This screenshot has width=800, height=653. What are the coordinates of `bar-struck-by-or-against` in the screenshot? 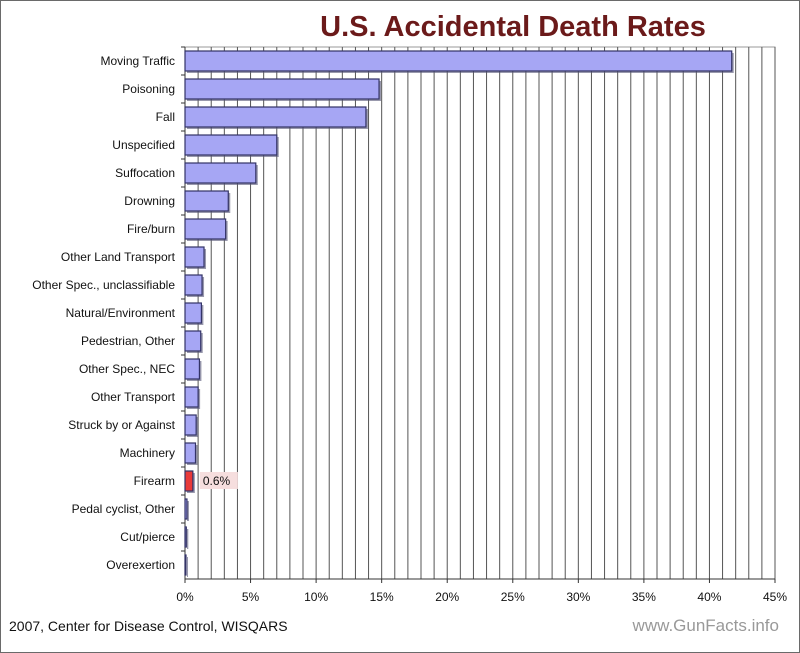 It's located at (190, 425).